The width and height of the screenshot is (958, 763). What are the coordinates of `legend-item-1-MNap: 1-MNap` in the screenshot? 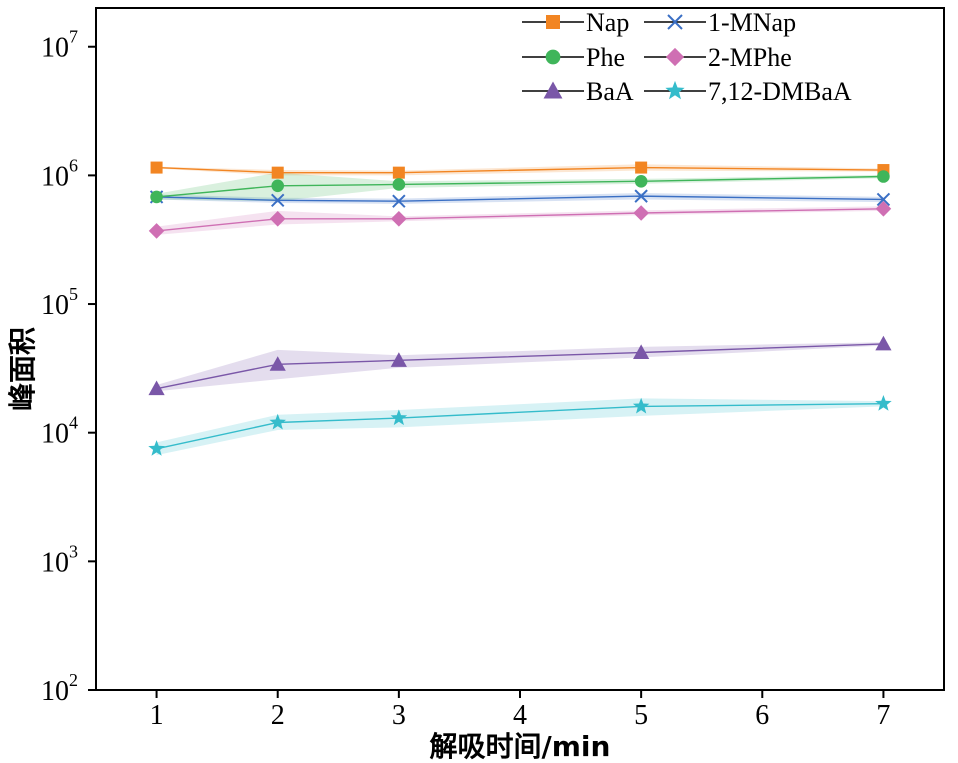 It's located at (720, 22).